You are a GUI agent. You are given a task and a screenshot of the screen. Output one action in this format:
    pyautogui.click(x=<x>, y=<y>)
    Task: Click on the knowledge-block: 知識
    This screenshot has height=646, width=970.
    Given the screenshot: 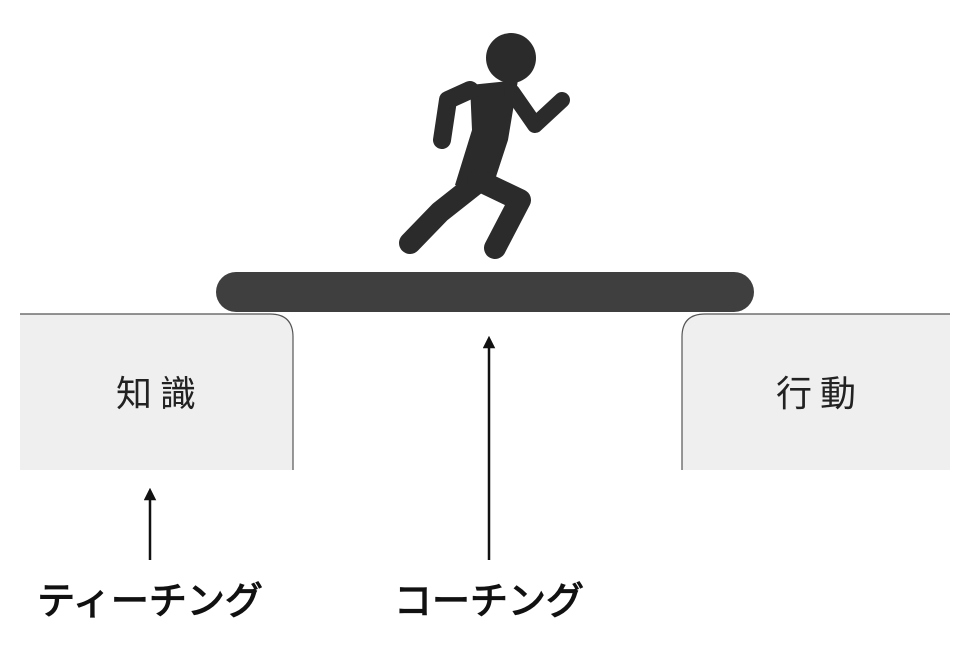 What is the action you would take?
    pyautogui.click(x=157, y=391)
    